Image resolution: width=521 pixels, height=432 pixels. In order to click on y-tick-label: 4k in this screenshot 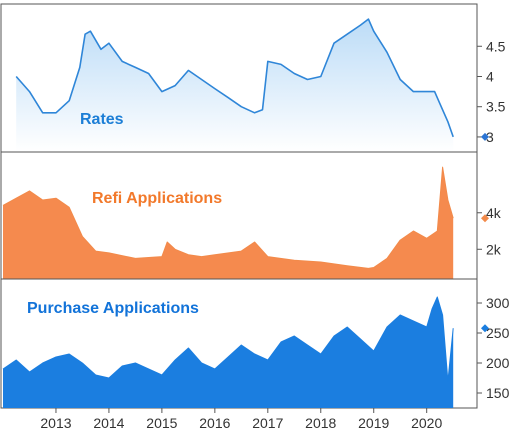, I will do `click(494, 213)`.